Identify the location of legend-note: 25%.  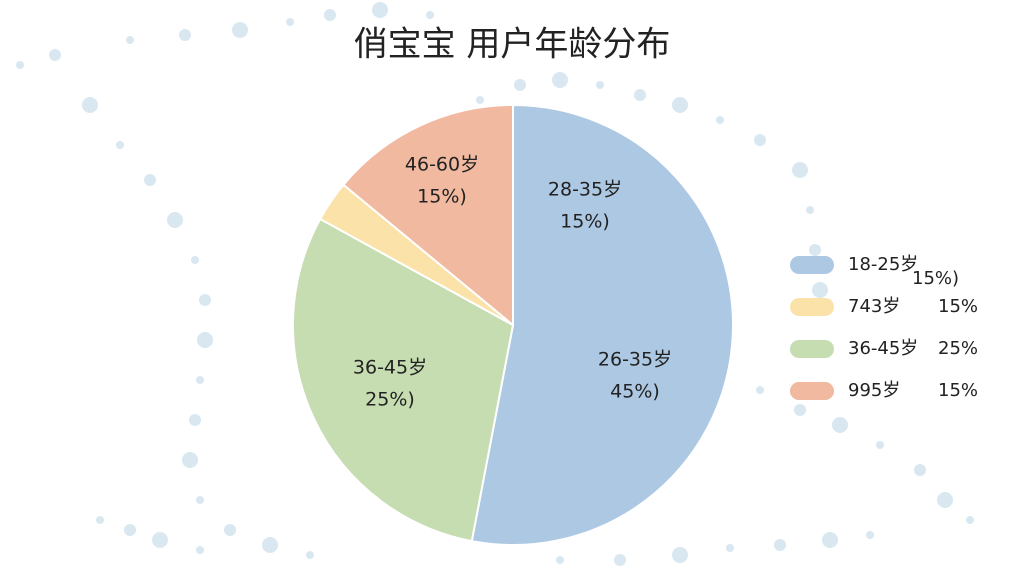
(958, 348).